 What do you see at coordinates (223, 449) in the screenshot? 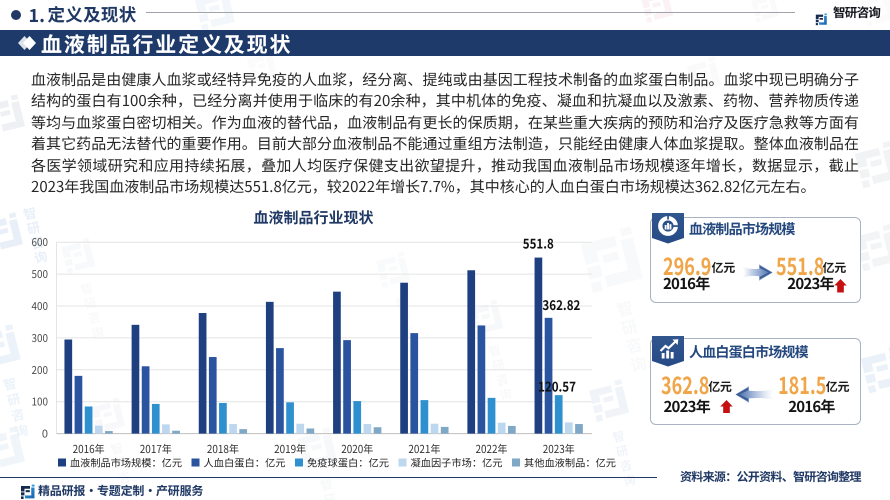
I see `svg-text: 2018年` at bounding box center [223, 449].